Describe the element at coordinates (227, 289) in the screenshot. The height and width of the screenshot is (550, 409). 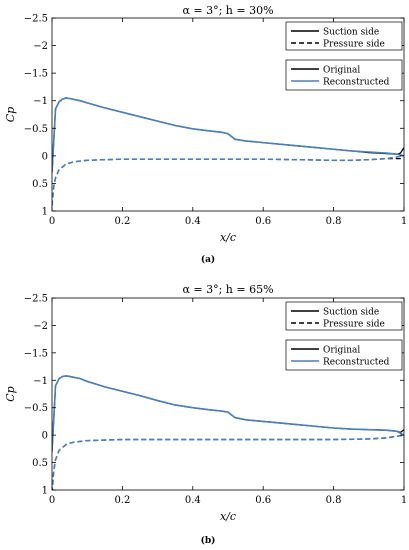
I see `chart-title: α = 3°; h = 65%` at that location.